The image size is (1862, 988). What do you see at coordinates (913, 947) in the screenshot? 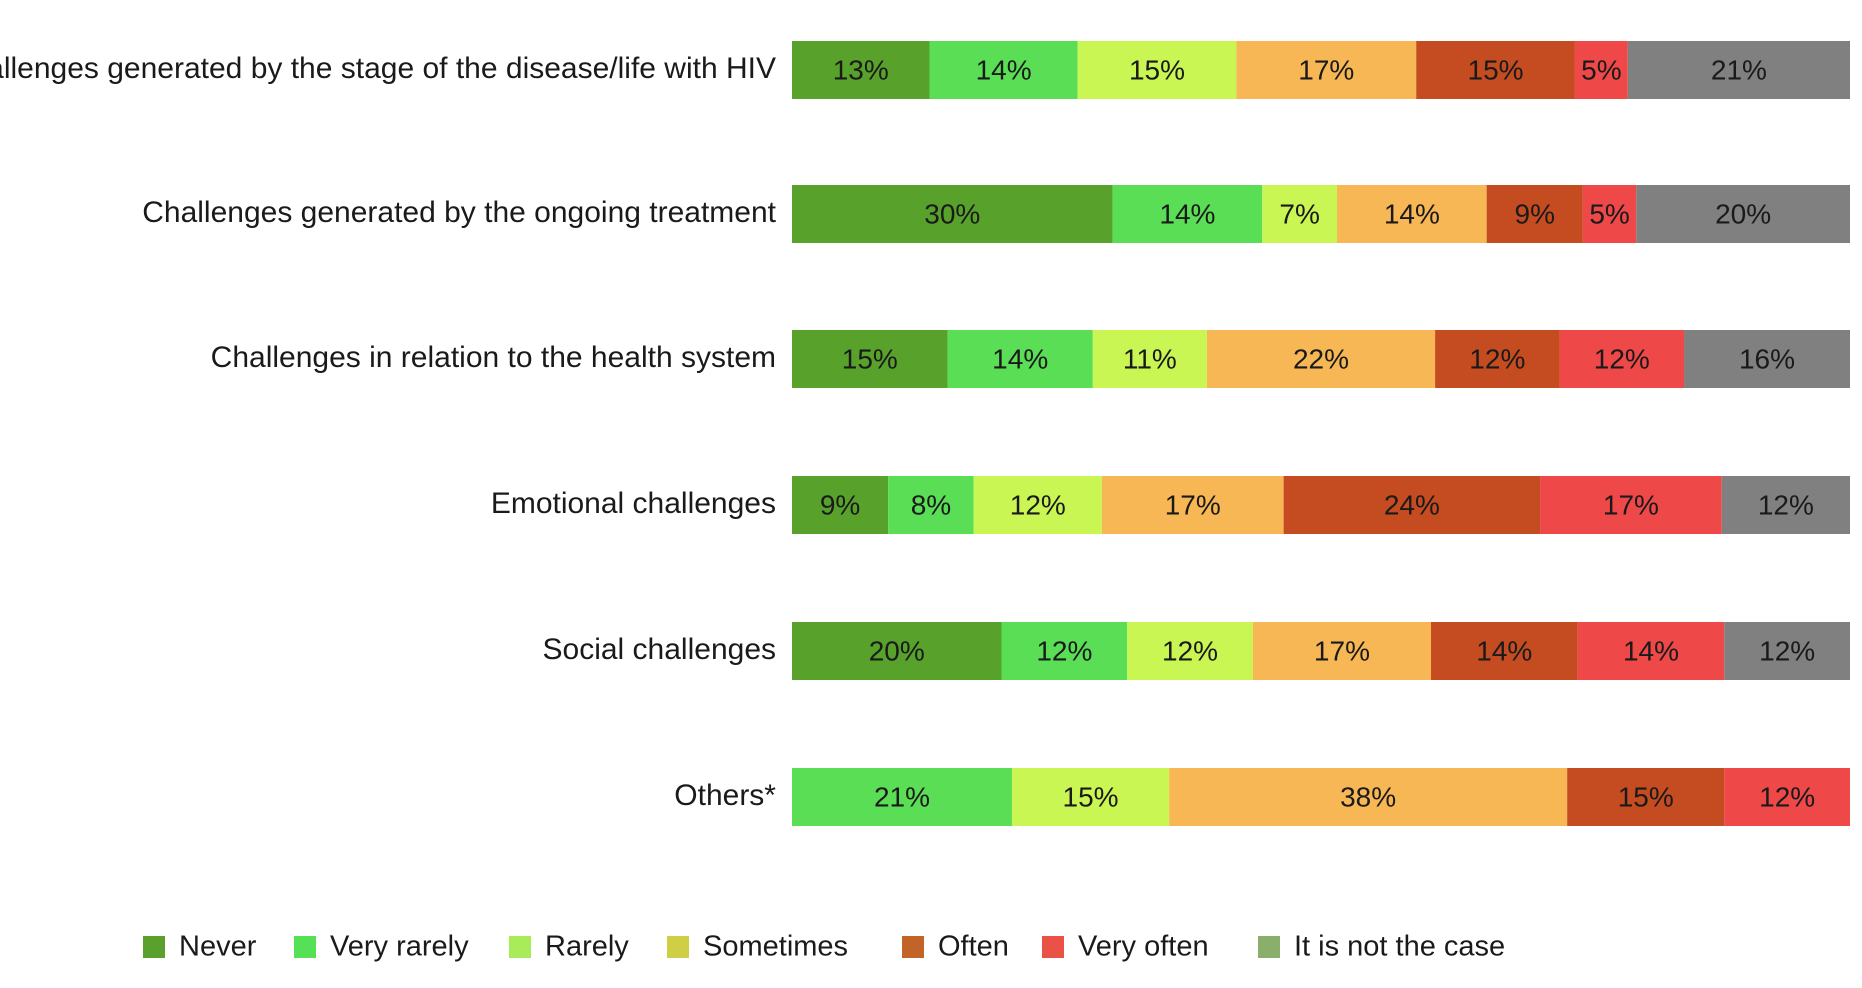
I see `legend-swatch-often` at bounding box center [913, 947].